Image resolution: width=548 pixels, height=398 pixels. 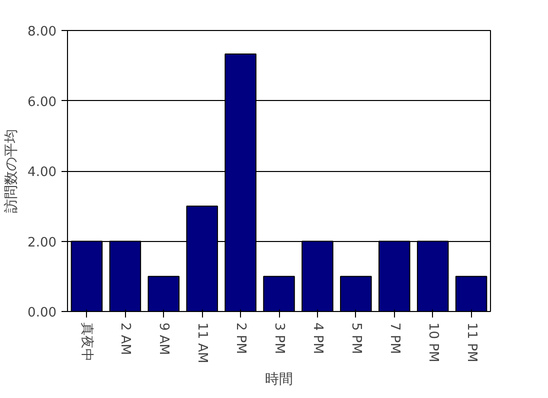 What do you see at coordinates (42, 32) in the screenshot?
I see `y-tick-label: 8.00` at bounding box center [42, 32].